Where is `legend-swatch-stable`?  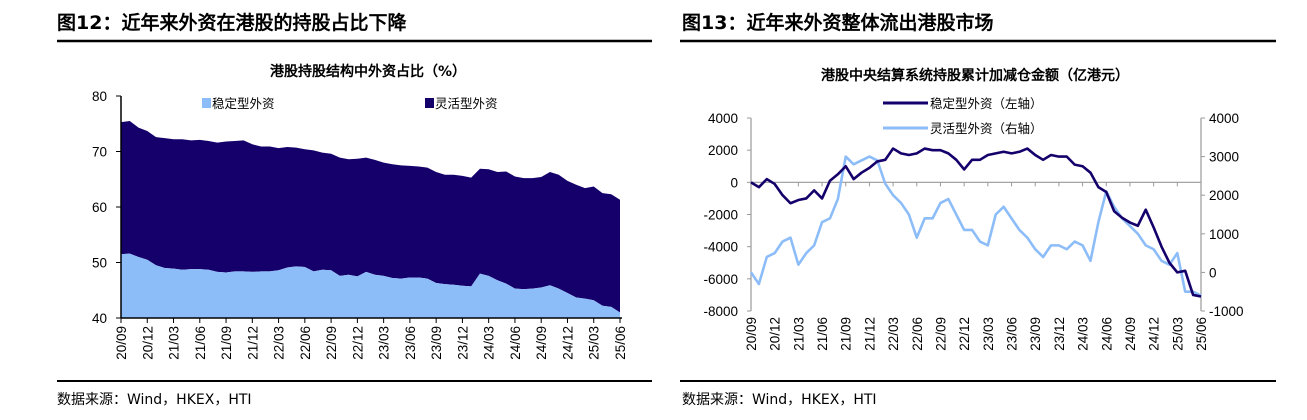 legend-swatch-stable is located at coordinates (206, 103).